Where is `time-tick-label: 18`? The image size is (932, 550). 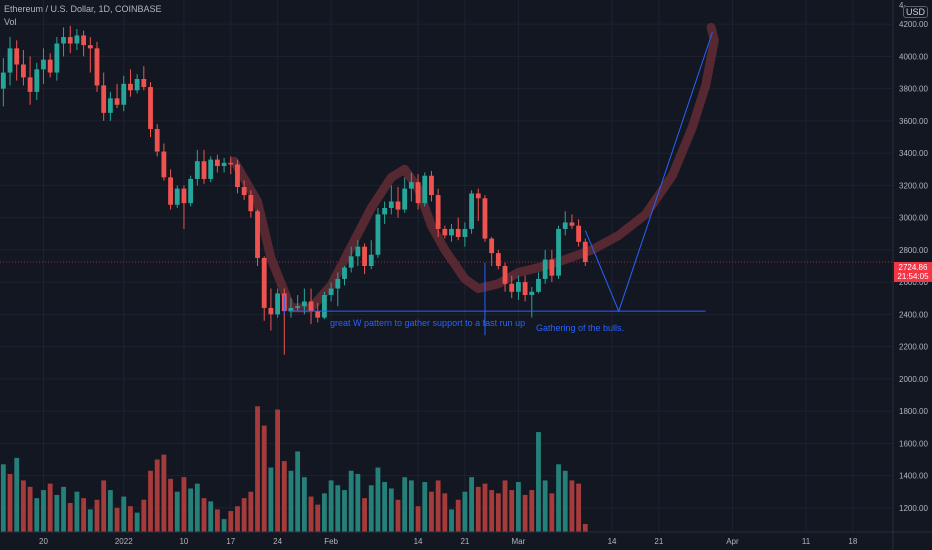
time-tick-label: 18 is located at coordinates (852, 541).